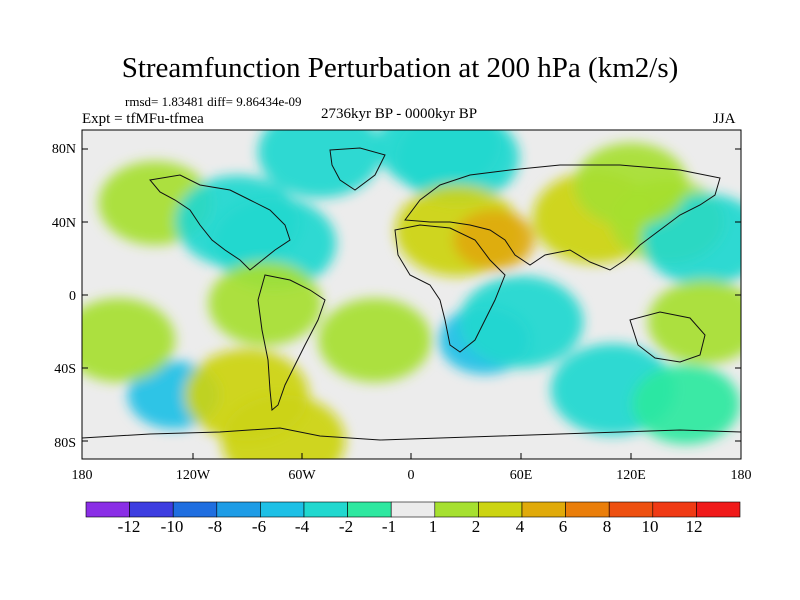 This screenshot has height=600, width=800. I want to click on lon-tick-120e: 120E, so click(631, 475).